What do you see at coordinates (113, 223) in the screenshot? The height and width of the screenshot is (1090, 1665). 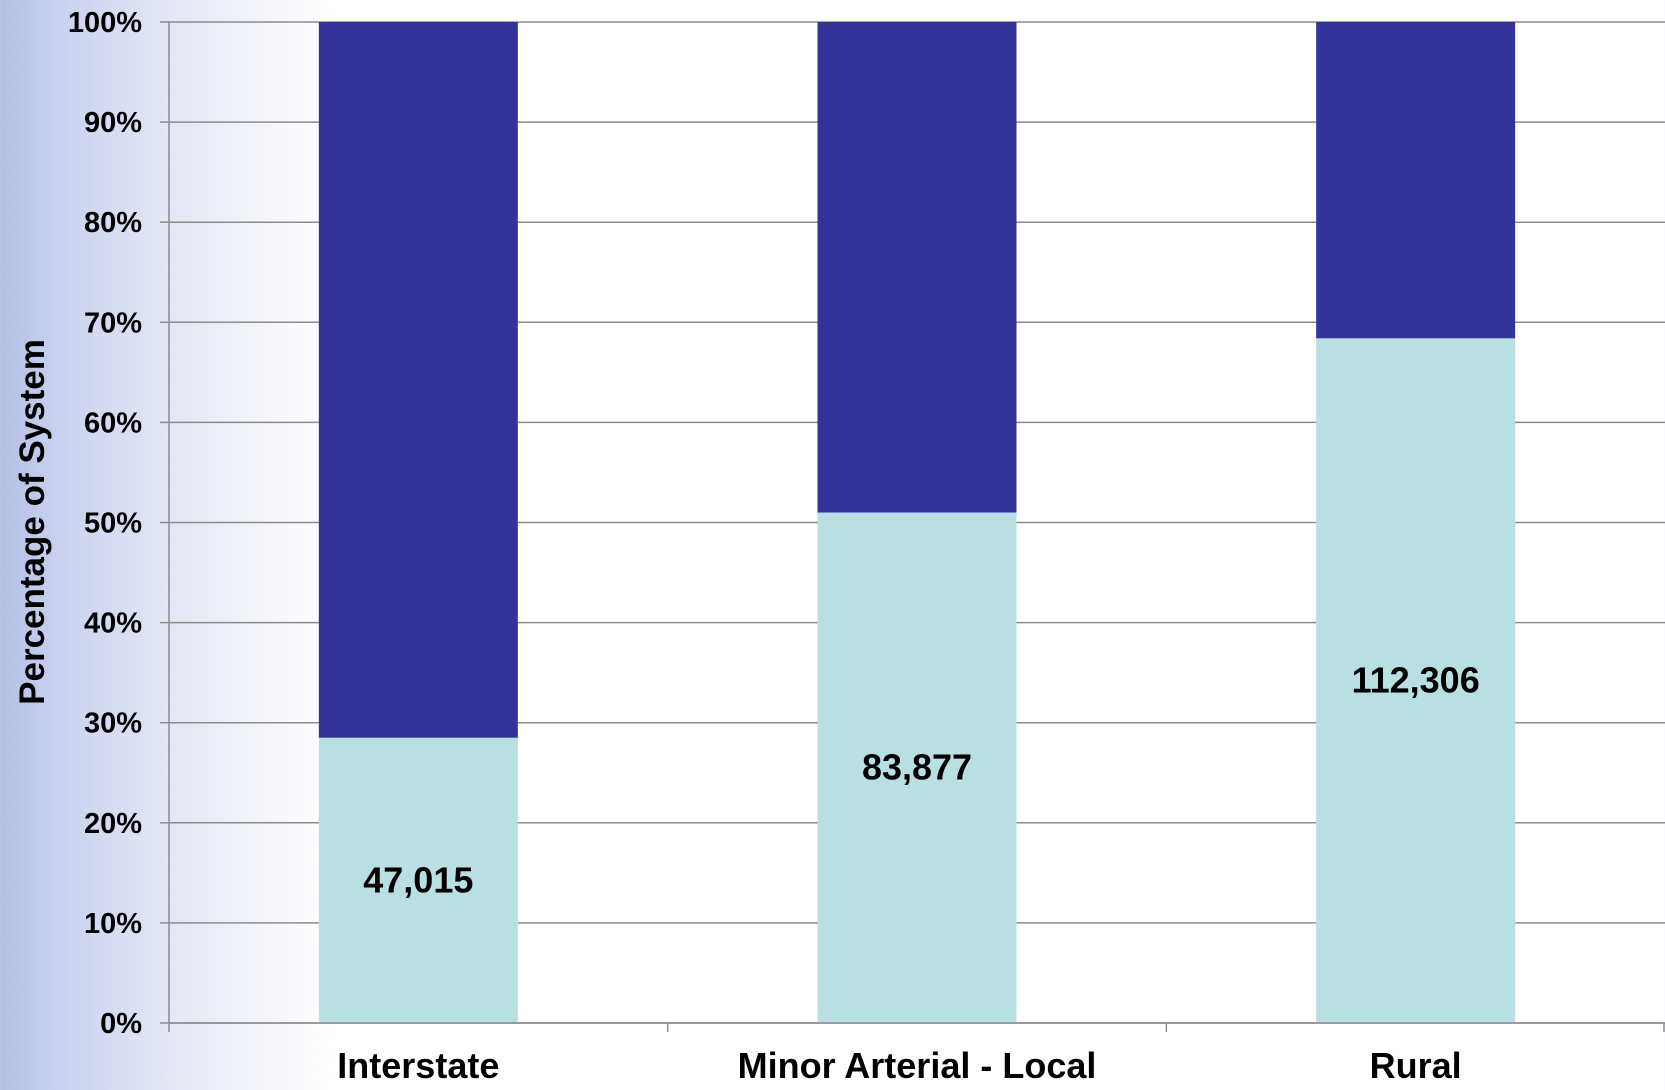 I see `y-tick-label: 80%` at bounding box center [113, 223].